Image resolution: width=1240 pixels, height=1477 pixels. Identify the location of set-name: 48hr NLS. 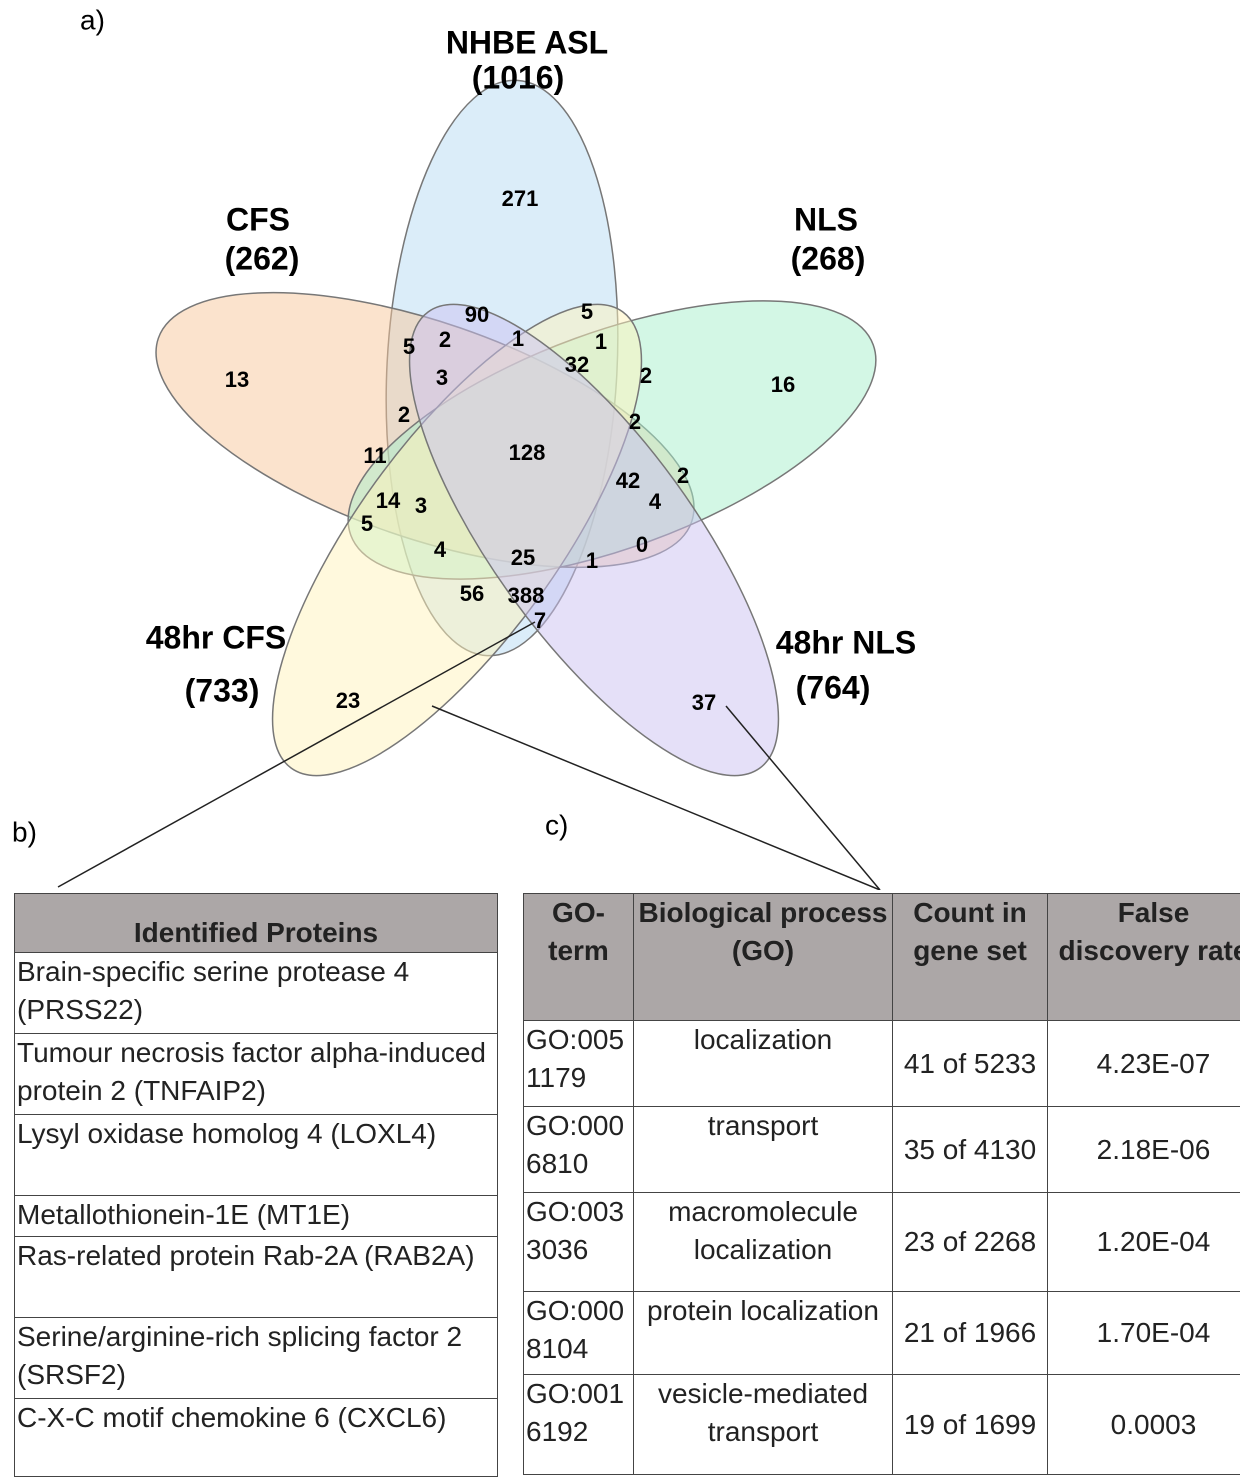
(846, 642).